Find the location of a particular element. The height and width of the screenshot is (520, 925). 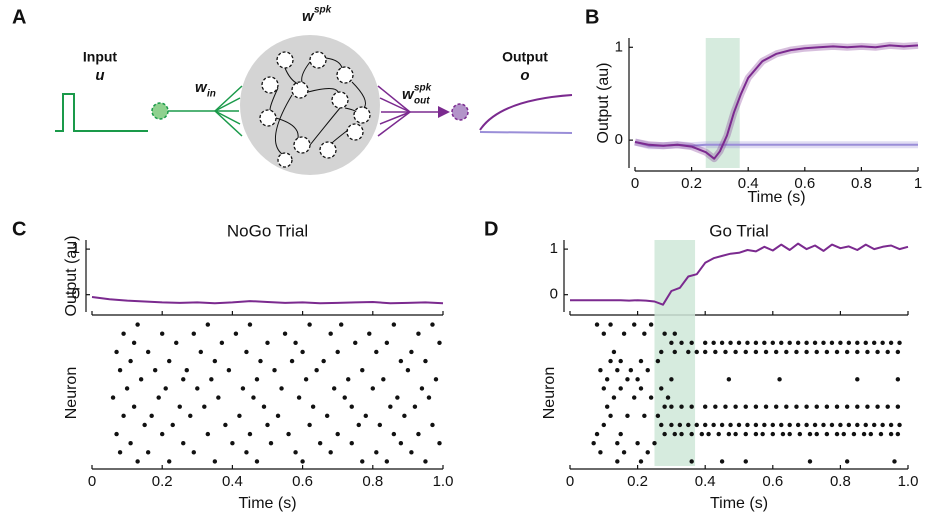

y-axis-label: Output (au) is located at coordinates (603, 103).